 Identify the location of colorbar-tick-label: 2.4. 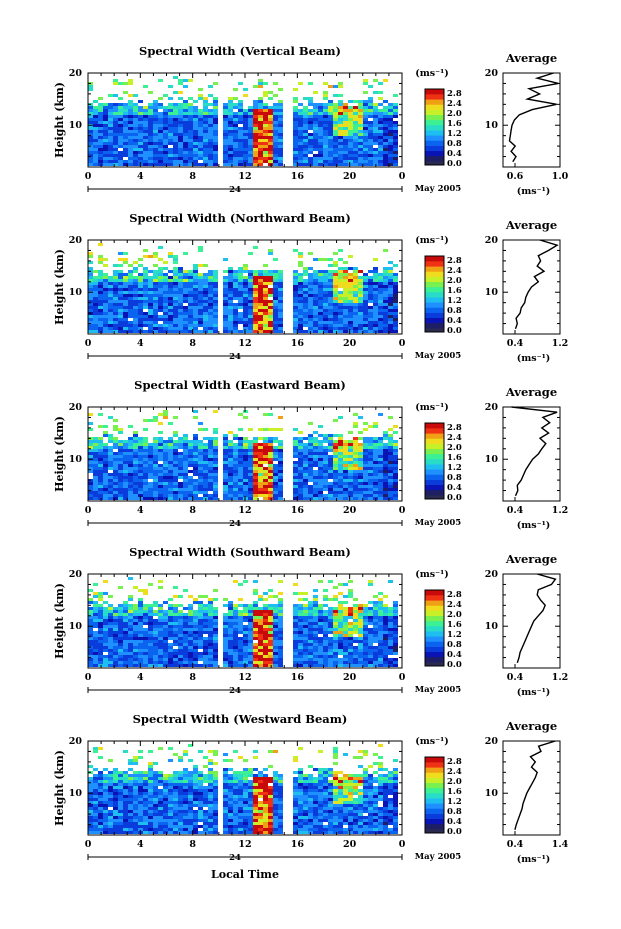
(454, 271).